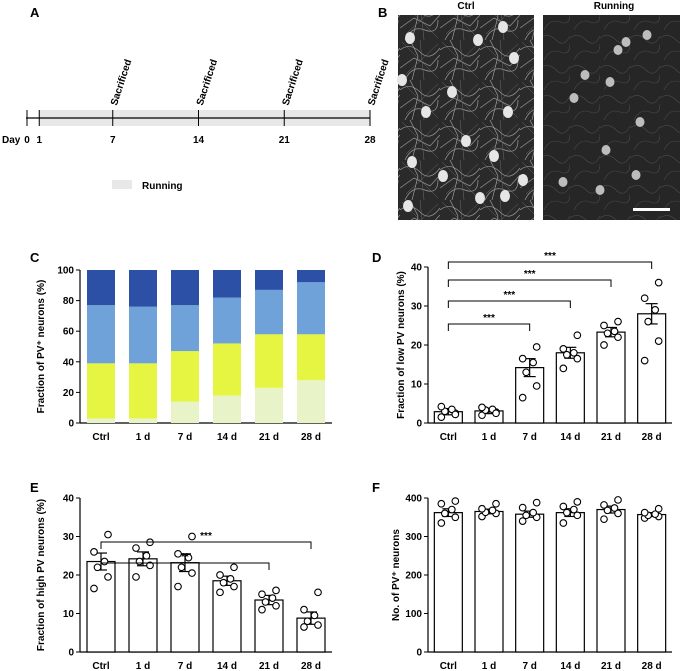  What do you see at coordinates (69, 332) in the screenshot?
I see `y-tick-label: 60` at bounding box center [69, 332].